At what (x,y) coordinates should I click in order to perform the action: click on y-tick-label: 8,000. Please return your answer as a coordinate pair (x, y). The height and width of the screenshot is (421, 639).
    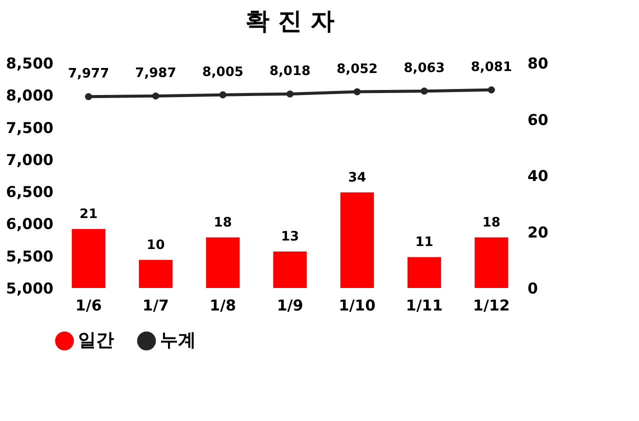
    Looking at the image, I should click on (30, 95).